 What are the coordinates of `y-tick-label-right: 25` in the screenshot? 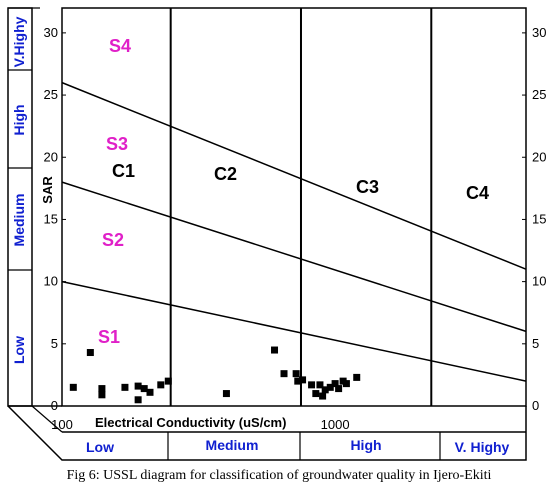 It's located at (539, 94).